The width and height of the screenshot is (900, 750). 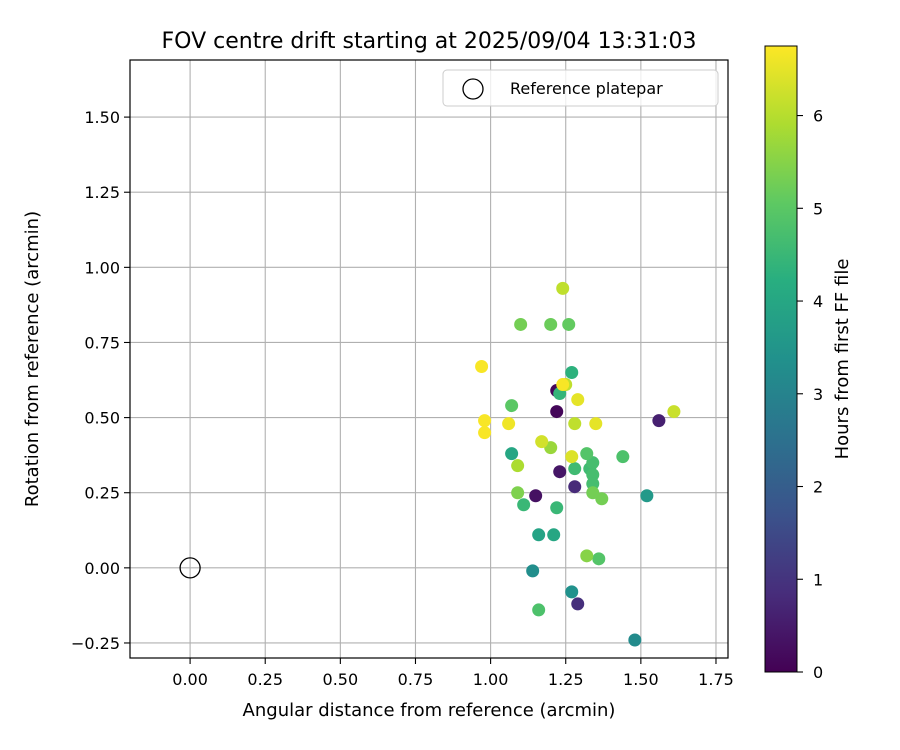 I want to click on x-tick-label: 1.50, so click(x=641, y=679).